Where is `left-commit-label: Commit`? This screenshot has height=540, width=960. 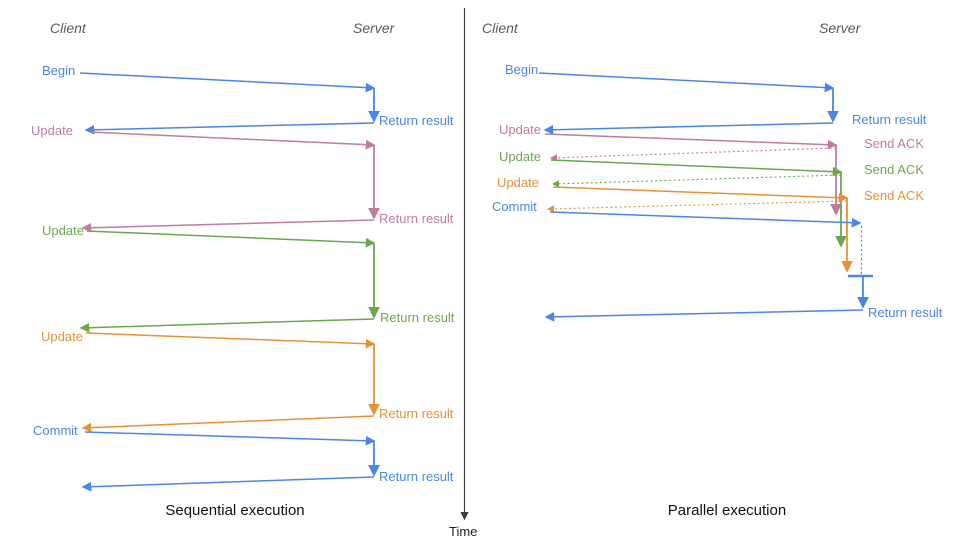
left-commit-label: Commit is located at coordinates (55, 430).